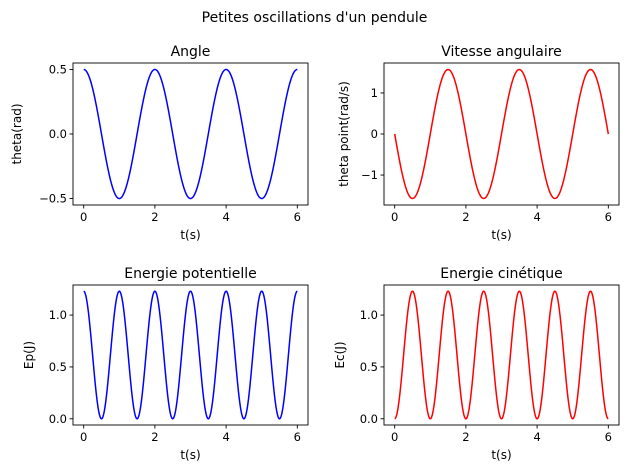 Image resolution: width=629 pixels, height=475 pixels. Describe the element at coordinates (190, 274) in the screenshot. I see `subplot-title: Energie potentielle` at that location.